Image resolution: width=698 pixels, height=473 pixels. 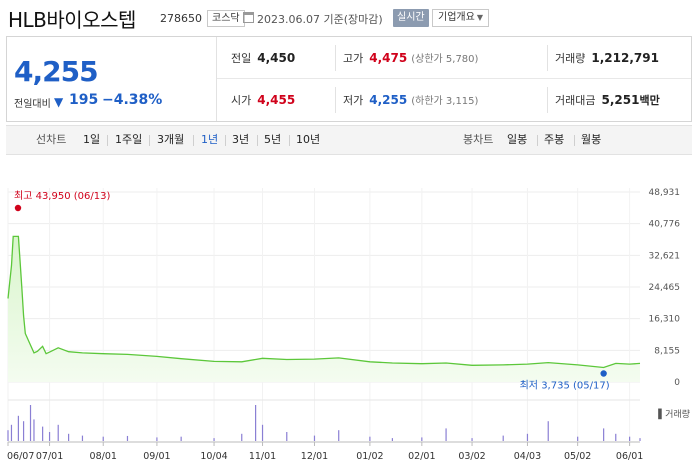 I want to click on candle-monthly: 월봉, so click(x=591, y=139).